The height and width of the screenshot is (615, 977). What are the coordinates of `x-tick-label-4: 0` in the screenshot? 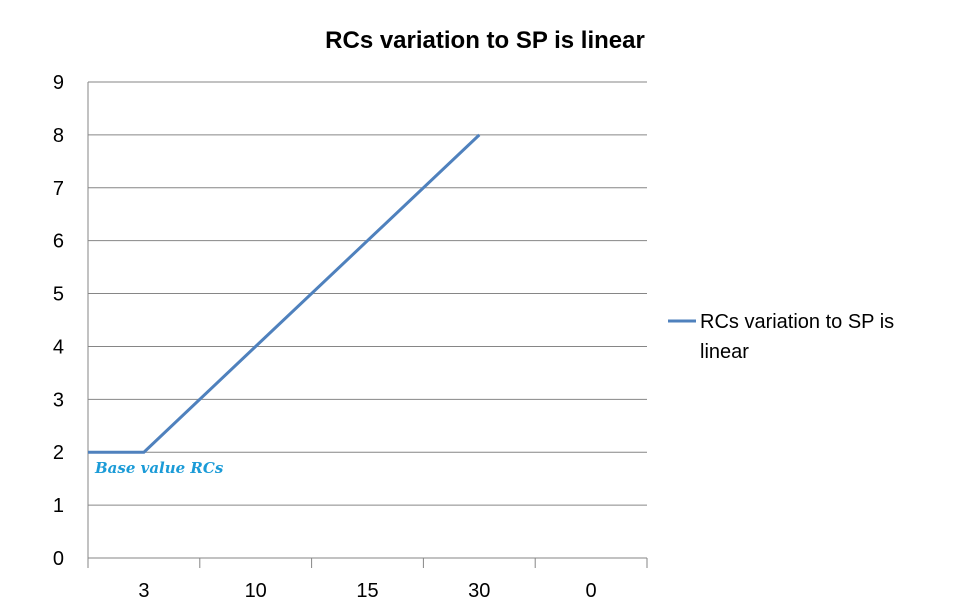 It's located at (591, 591).